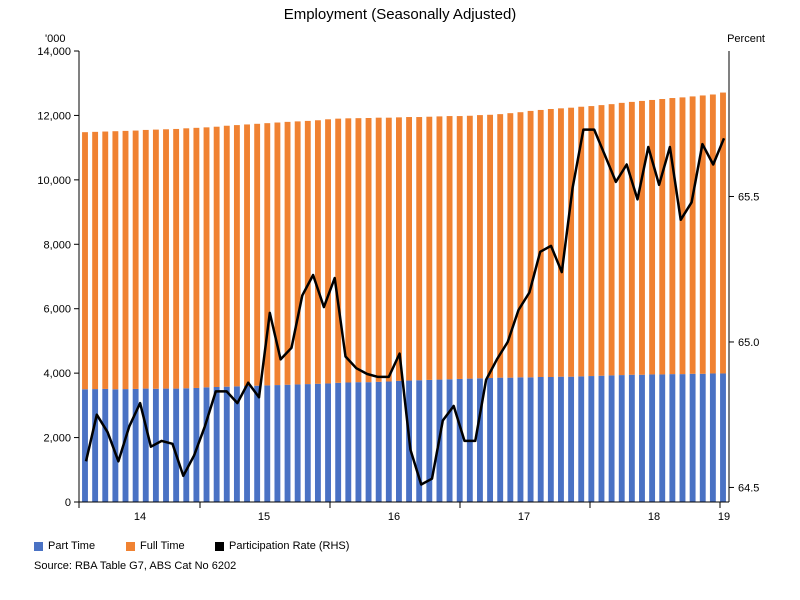  Describe the element at coordinates (140, 517) in the screenshot. I see `x-axis-tick-label: 14` at that location.